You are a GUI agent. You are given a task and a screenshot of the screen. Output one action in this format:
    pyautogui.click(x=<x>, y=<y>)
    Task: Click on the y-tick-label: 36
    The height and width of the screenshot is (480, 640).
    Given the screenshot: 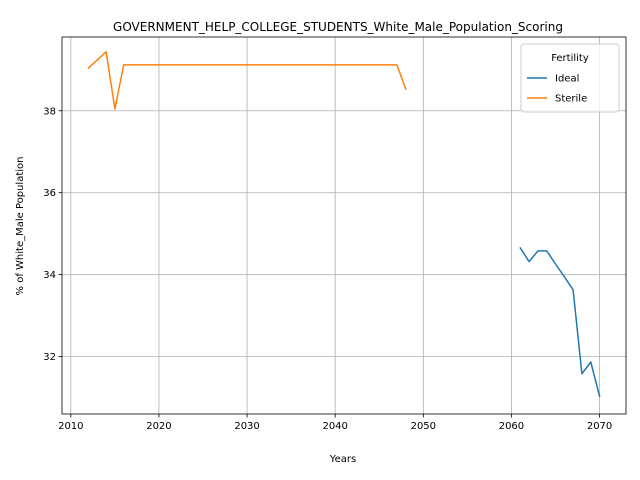 What is the action you would take?
    pyautogui.click(x=49, y=193)
    